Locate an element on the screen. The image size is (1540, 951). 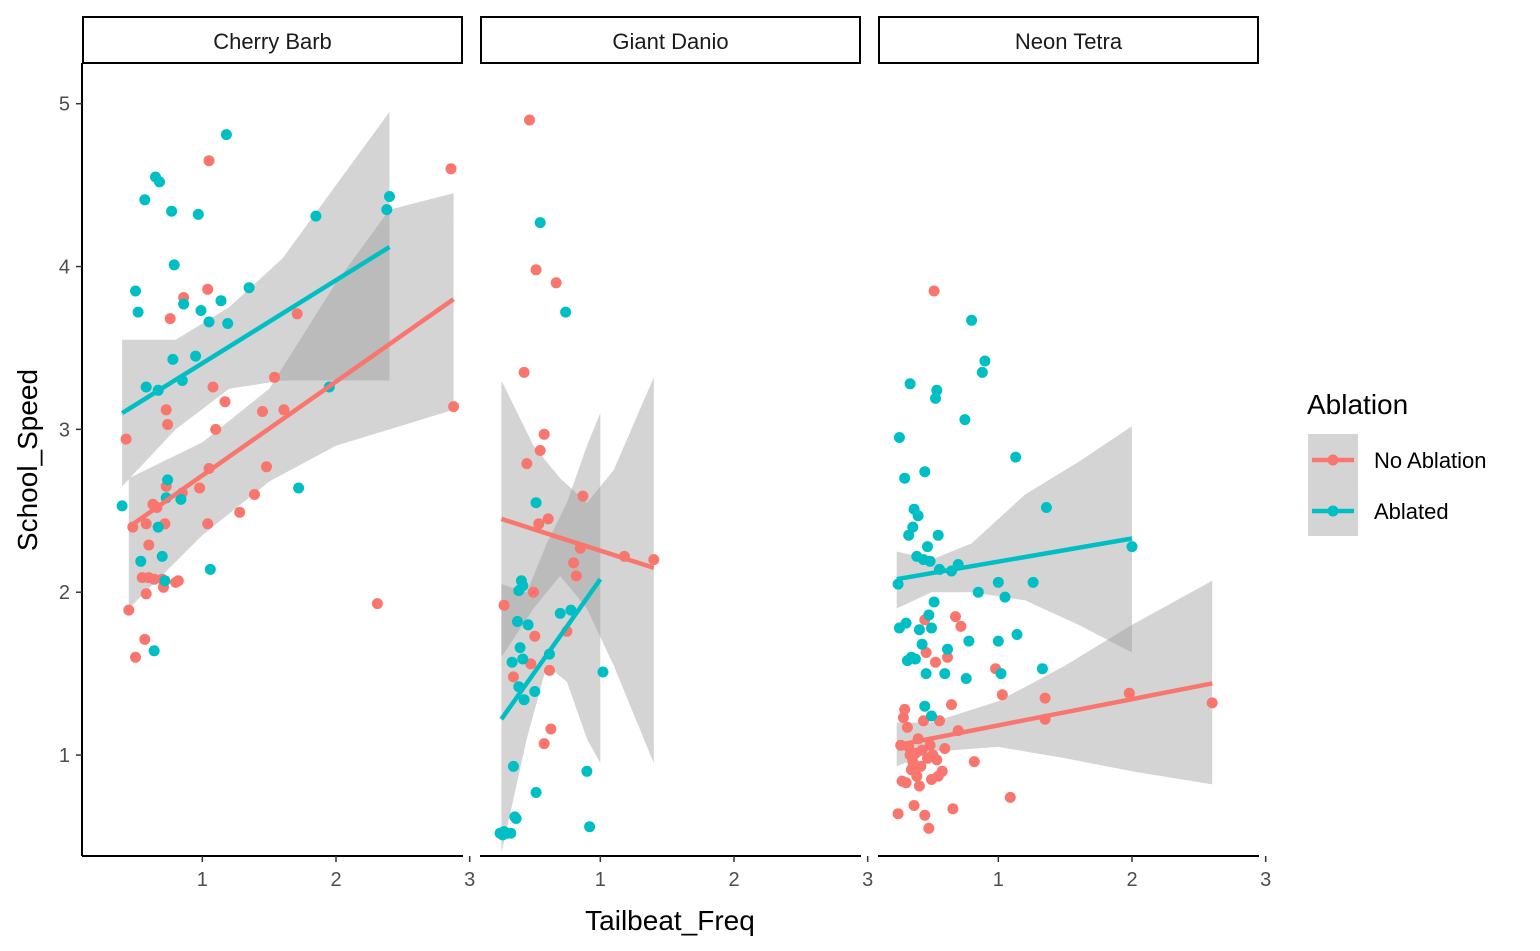
confidence-ribbon-ablated is located at coordinates (551, 633).